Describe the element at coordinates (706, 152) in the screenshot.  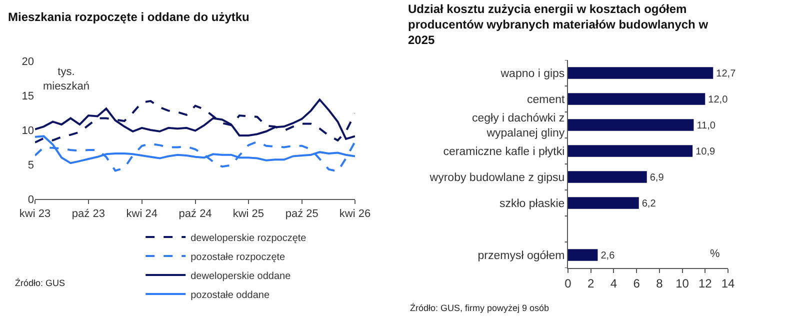
I see `data-label: 10,9` at that location.